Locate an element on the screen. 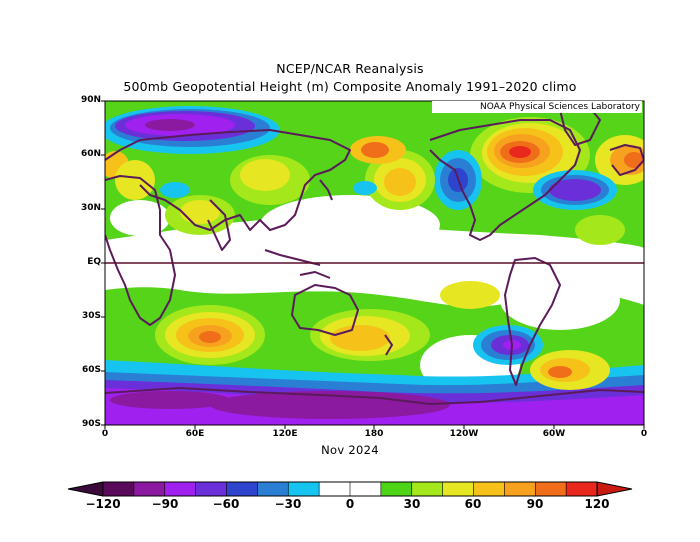 The image size is (700, 542). lon-label: 120E is located at coordinates (285, 434).